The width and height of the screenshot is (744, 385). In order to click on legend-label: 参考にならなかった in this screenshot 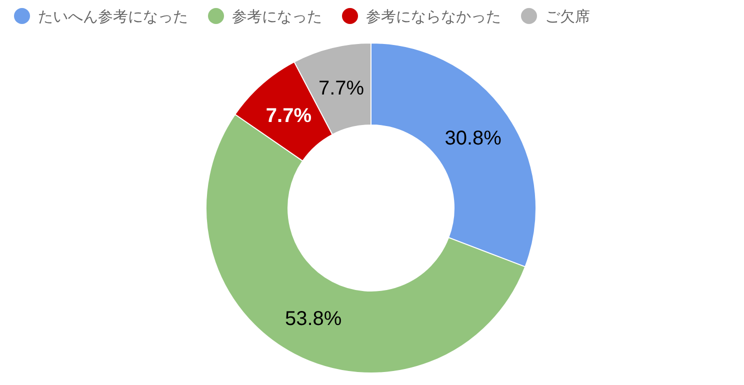, I will do `click(433, 17)`.